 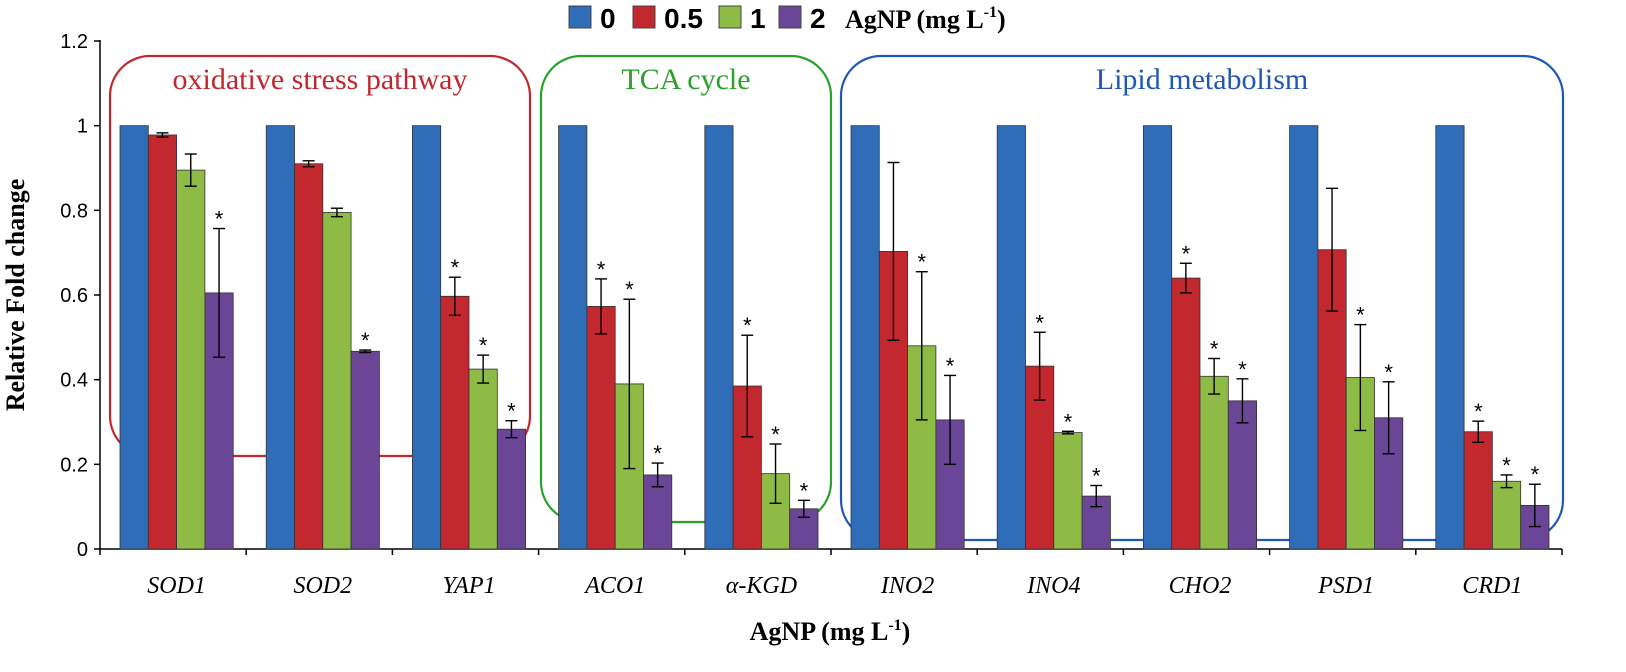 I want to click on bar-ACO1-0.5, so click(x=601, y=428).